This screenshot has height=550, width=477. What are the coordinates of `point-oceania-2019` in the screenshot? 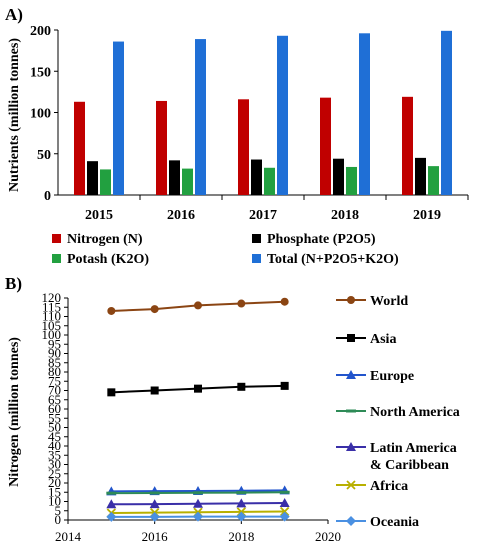 It's located at (284, 516).